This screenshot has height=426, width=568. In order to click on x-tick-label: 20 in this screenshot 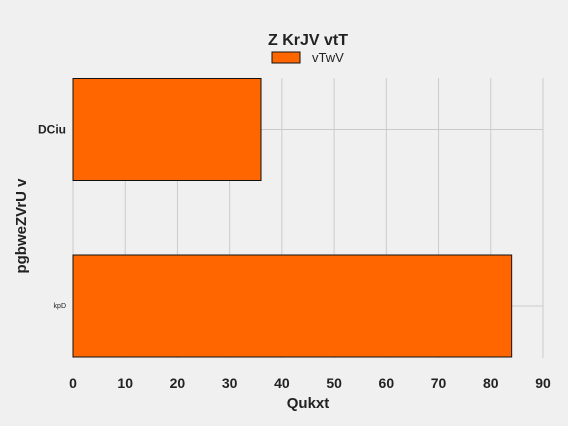, I will do `click(178, 383)`.